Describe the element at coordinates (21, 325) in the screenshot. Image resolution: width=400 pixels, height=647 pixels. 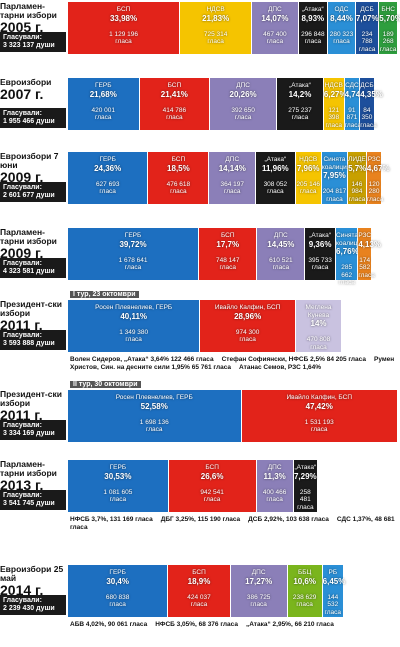
I see `election-year: 2011 г.` at that location.